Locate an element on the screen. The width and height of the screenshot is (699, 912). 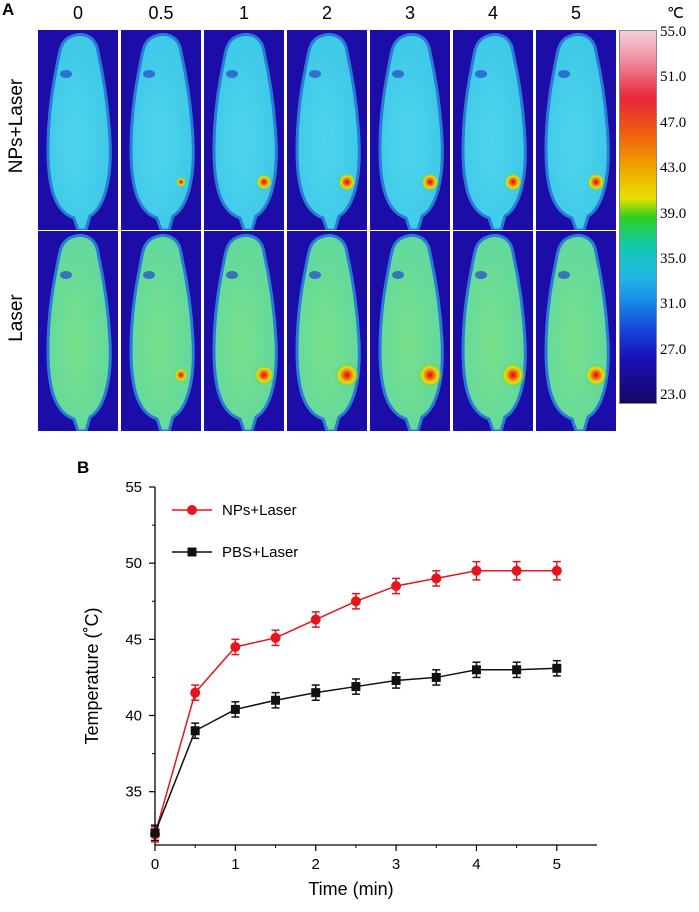
y-tick-label: 45 is located at coordinates (133, 639).